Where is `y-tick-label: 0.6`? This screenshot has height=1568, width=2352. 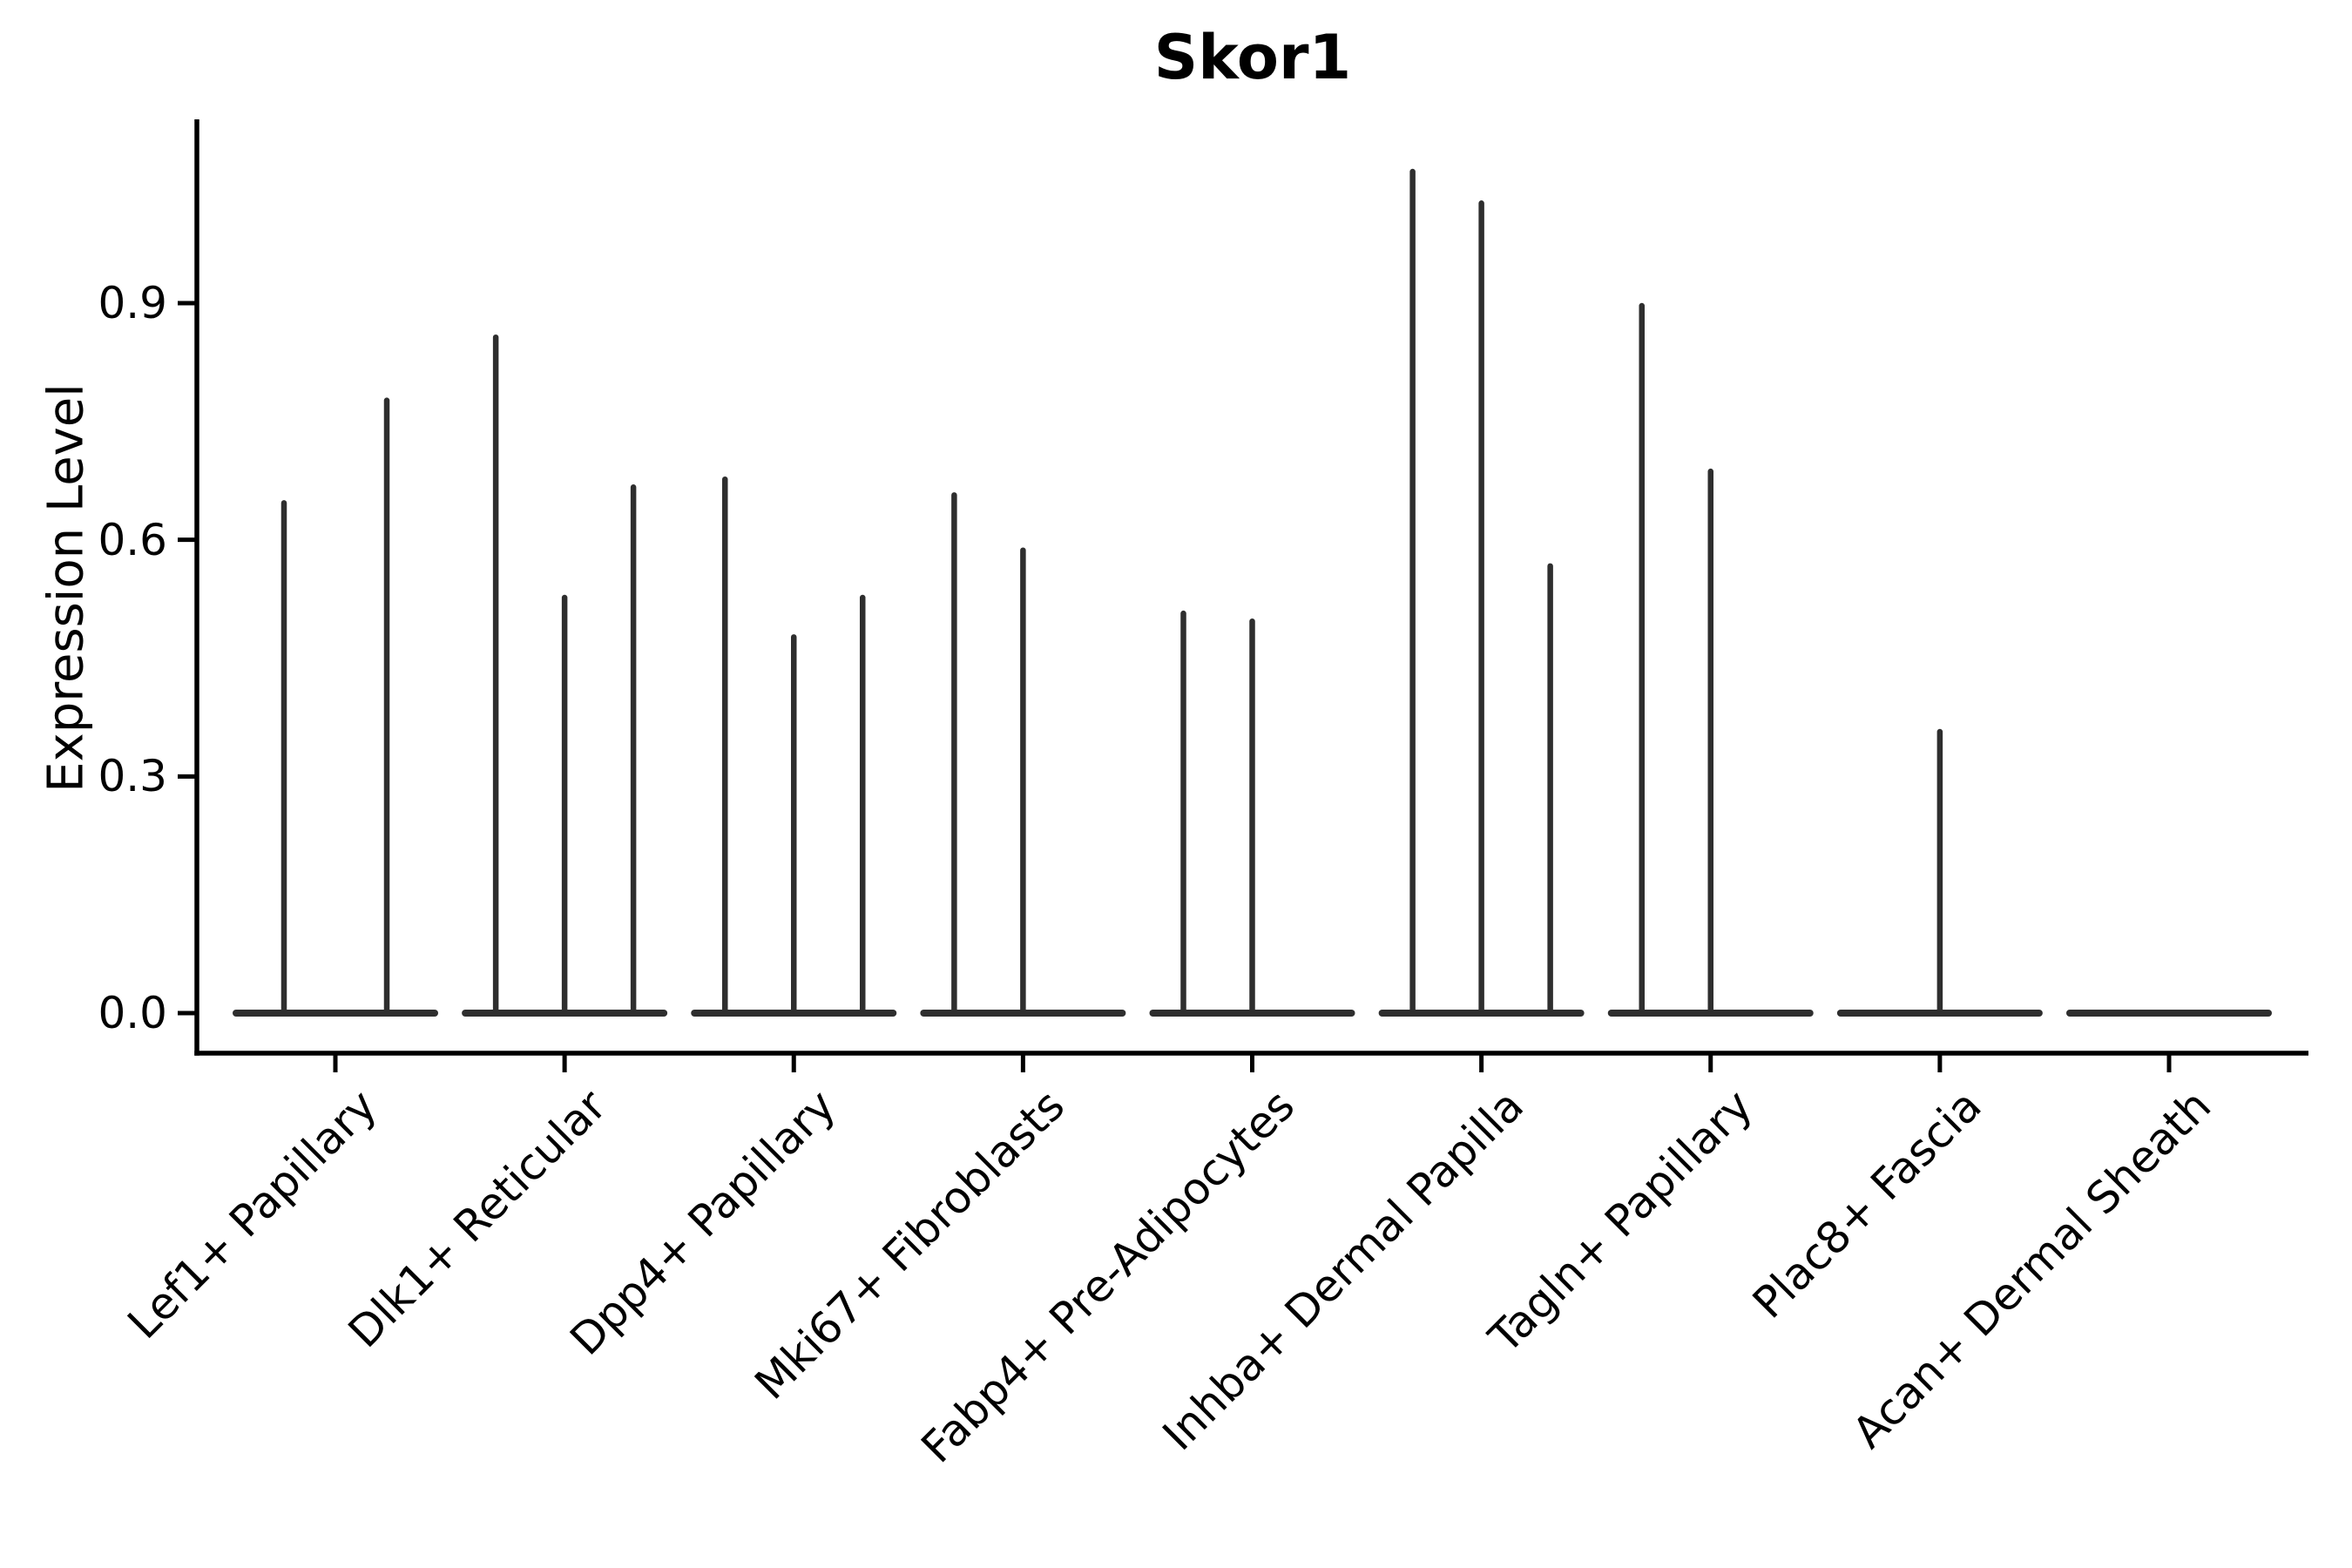
y-tick-label: 0.6 is located at coordinates (132, 539).